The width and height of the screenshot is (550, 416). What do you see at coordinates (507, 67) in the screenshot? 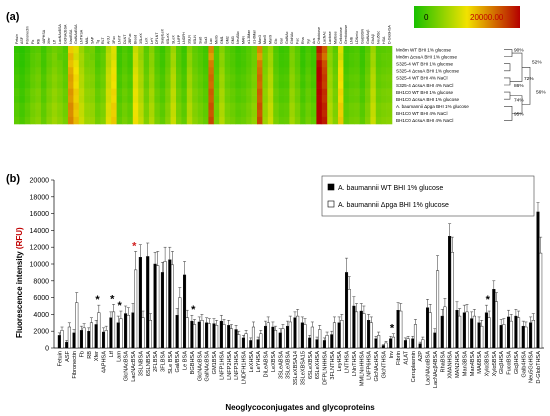
I see `dendrogram-branch` at bounding box center [507, 67].